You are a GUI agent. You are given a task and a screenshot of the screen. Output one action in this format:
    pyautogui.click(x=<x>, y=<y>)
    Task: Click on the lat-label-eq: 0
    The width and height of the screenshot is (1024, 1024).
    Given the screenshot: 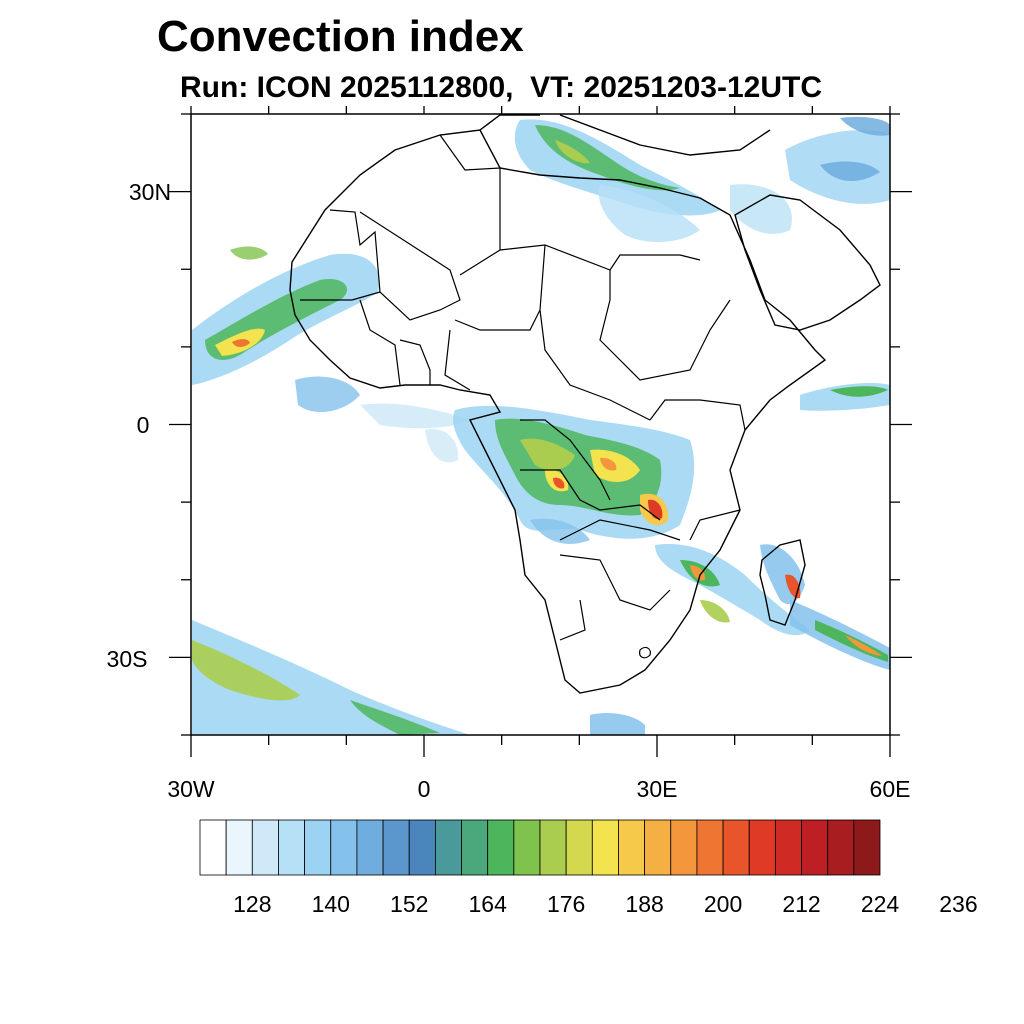 What is the action you would take?
    pyautogui.click(x=143, y=425)
    